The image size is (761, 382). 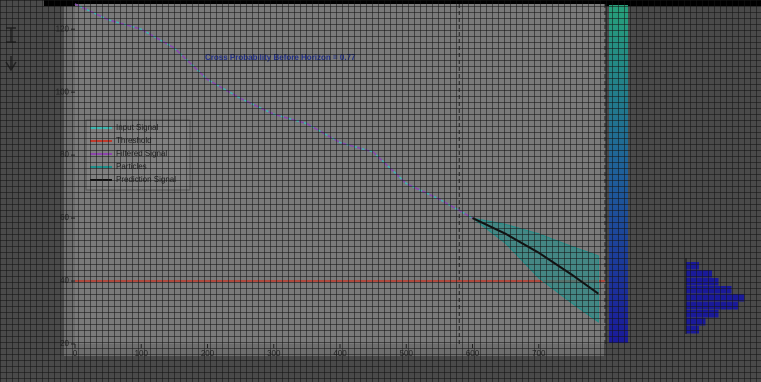 What do you see at coordinates (64, 280) in the screenshot?
I see `y-tick-label: 40` at bounding box center [64, 280].